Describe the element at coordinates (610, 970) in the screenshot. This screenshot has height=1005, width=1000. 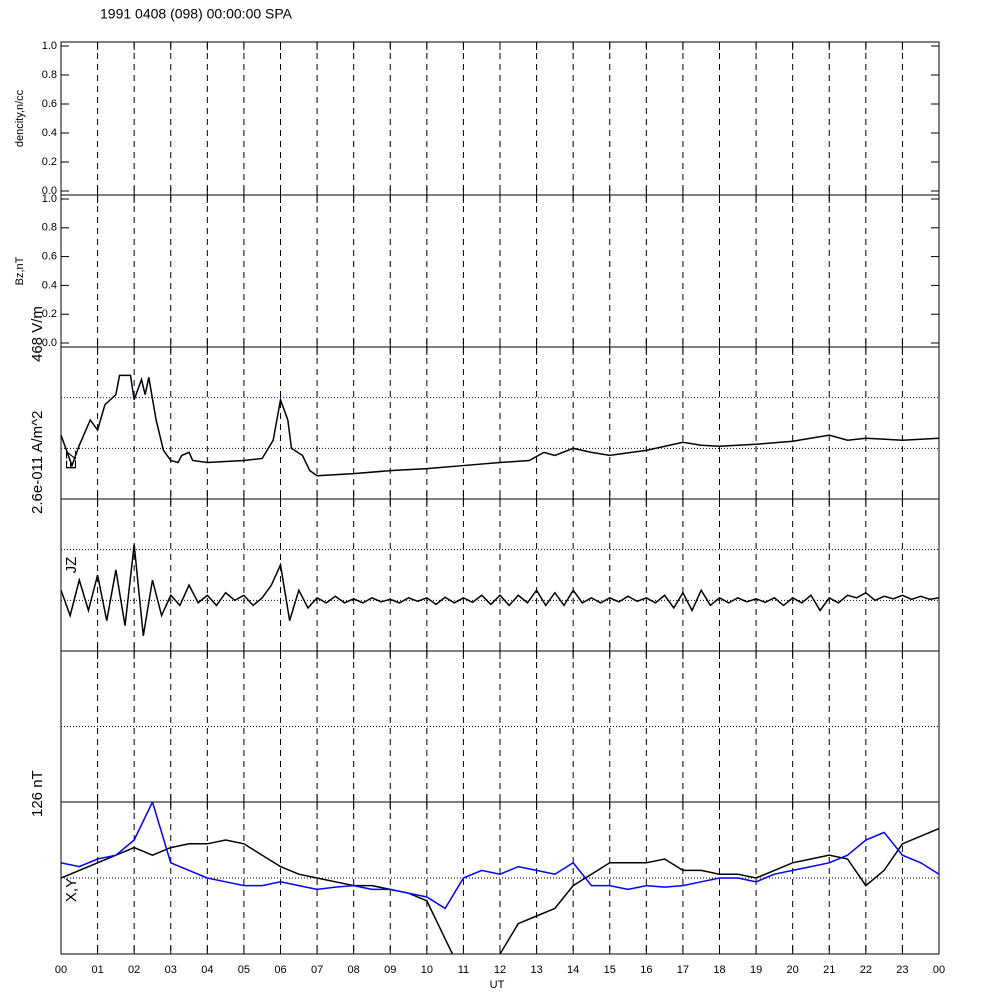
I see `x-tick-label: 15` at that location.